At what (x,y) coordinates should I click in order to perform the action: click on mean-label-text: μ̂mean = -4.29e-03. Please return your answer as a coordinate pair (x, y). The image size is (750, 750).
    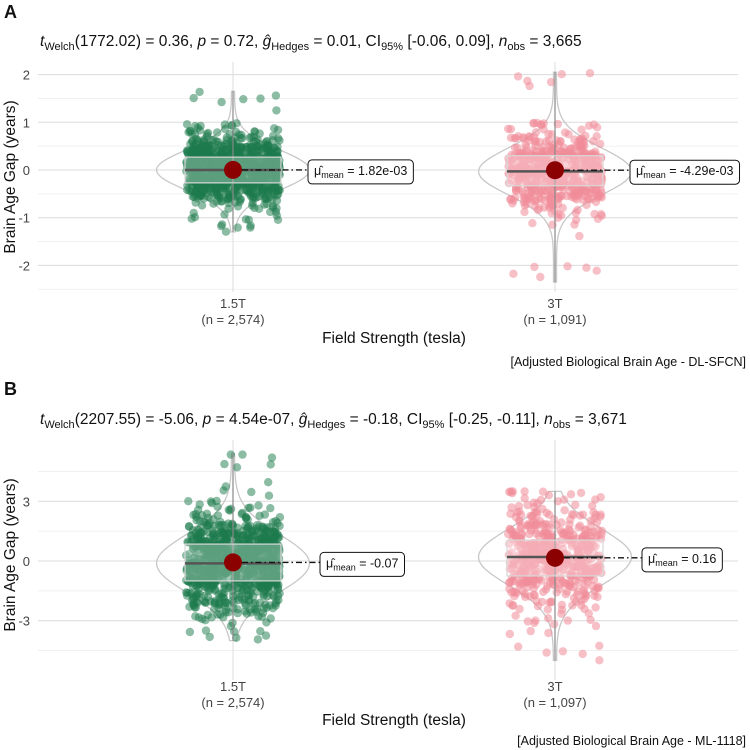
    Looking at the image, I should click on (685, 172).